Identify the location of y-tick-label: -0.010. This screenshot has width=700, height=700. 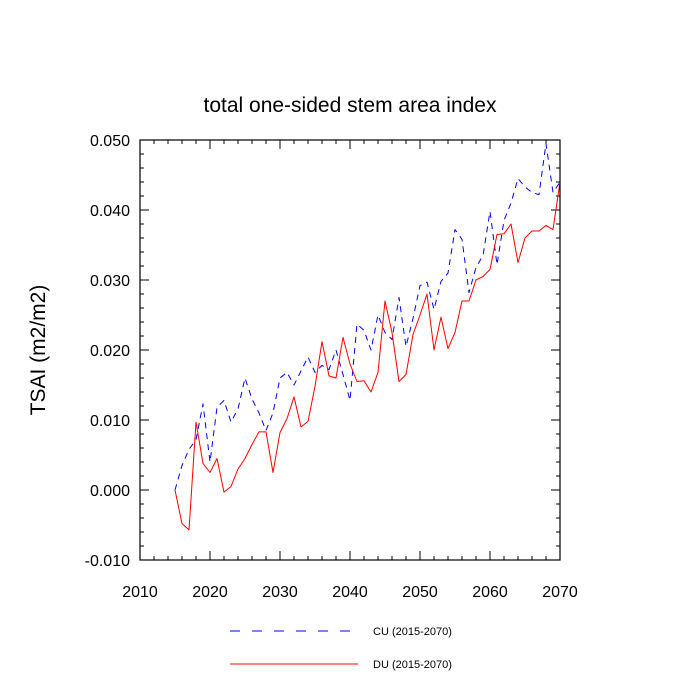
(107, 561).